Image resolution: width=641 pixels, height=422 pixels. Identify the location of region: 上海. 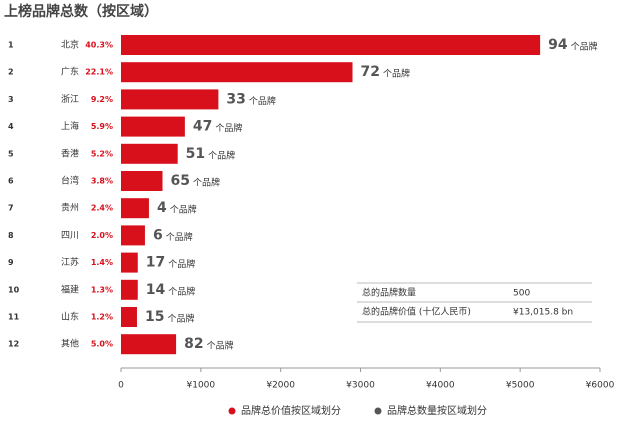
(70, 126).